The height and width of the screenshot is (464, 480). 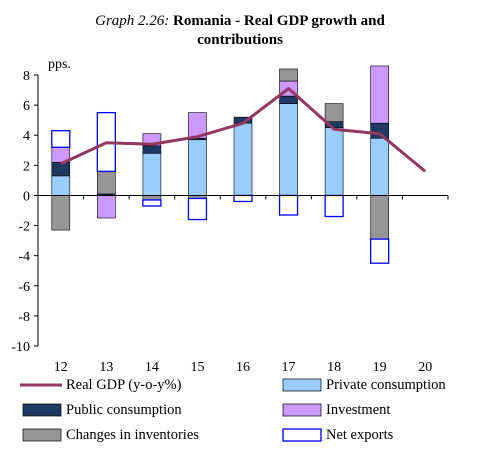 I want to click on x-tick-label: 18, so click(x=334, y=367).